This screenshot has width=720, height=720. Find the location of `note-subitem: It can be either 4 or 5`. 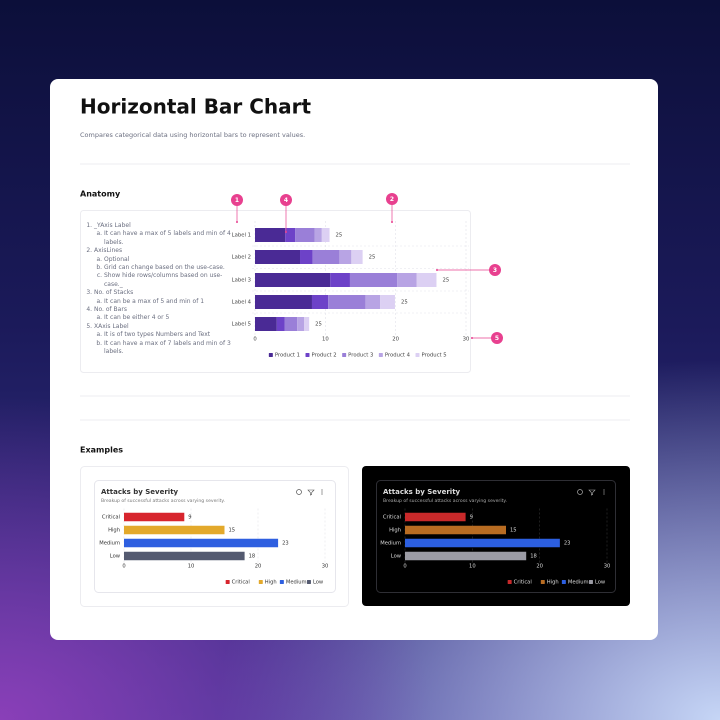

note-subitem: It can be either 4 or 5 is located at coordinates (169, 318).